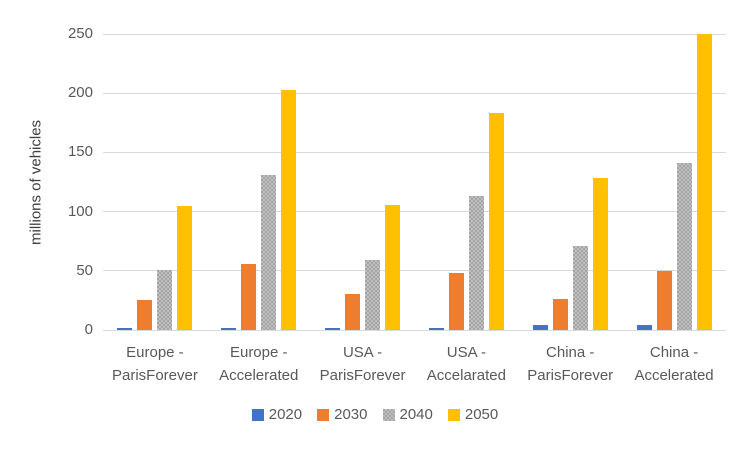 Image resolution: width=750 pixels, height=450 pixels. I want to click on y-tick-label-200: 200, so click(80, 93).